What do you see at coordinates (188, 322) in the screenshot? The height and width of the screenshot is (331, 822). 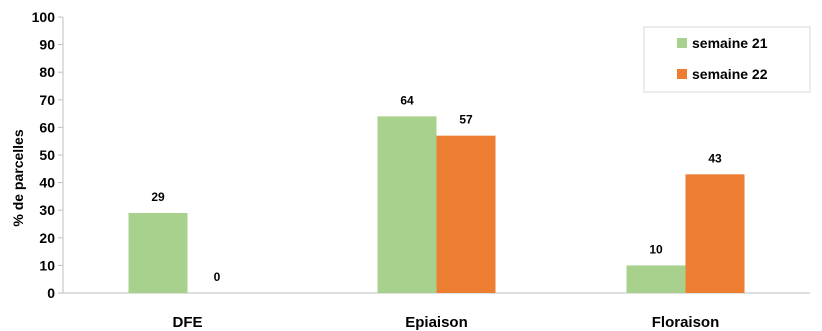 I see `category-label-dfe: DFE` at bounding box center [188, 322].